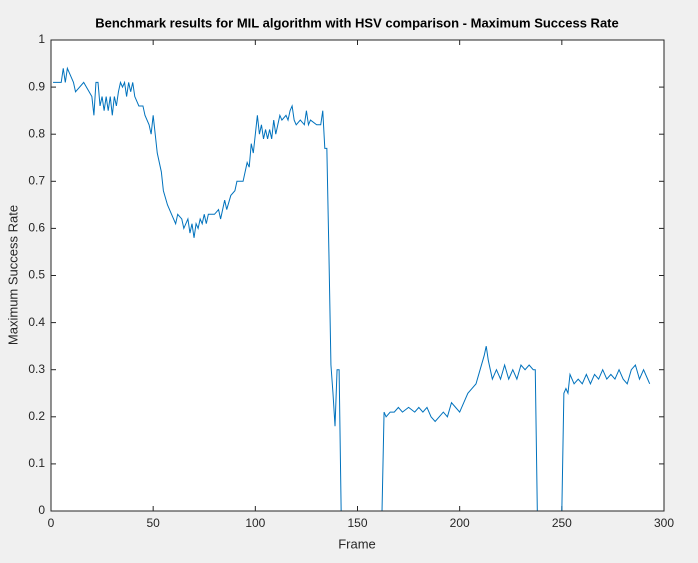  What do you see at coordinates (562, 523) in the screenshot?
I see `x-tick-label: 250` at bounding box center [562, 523].